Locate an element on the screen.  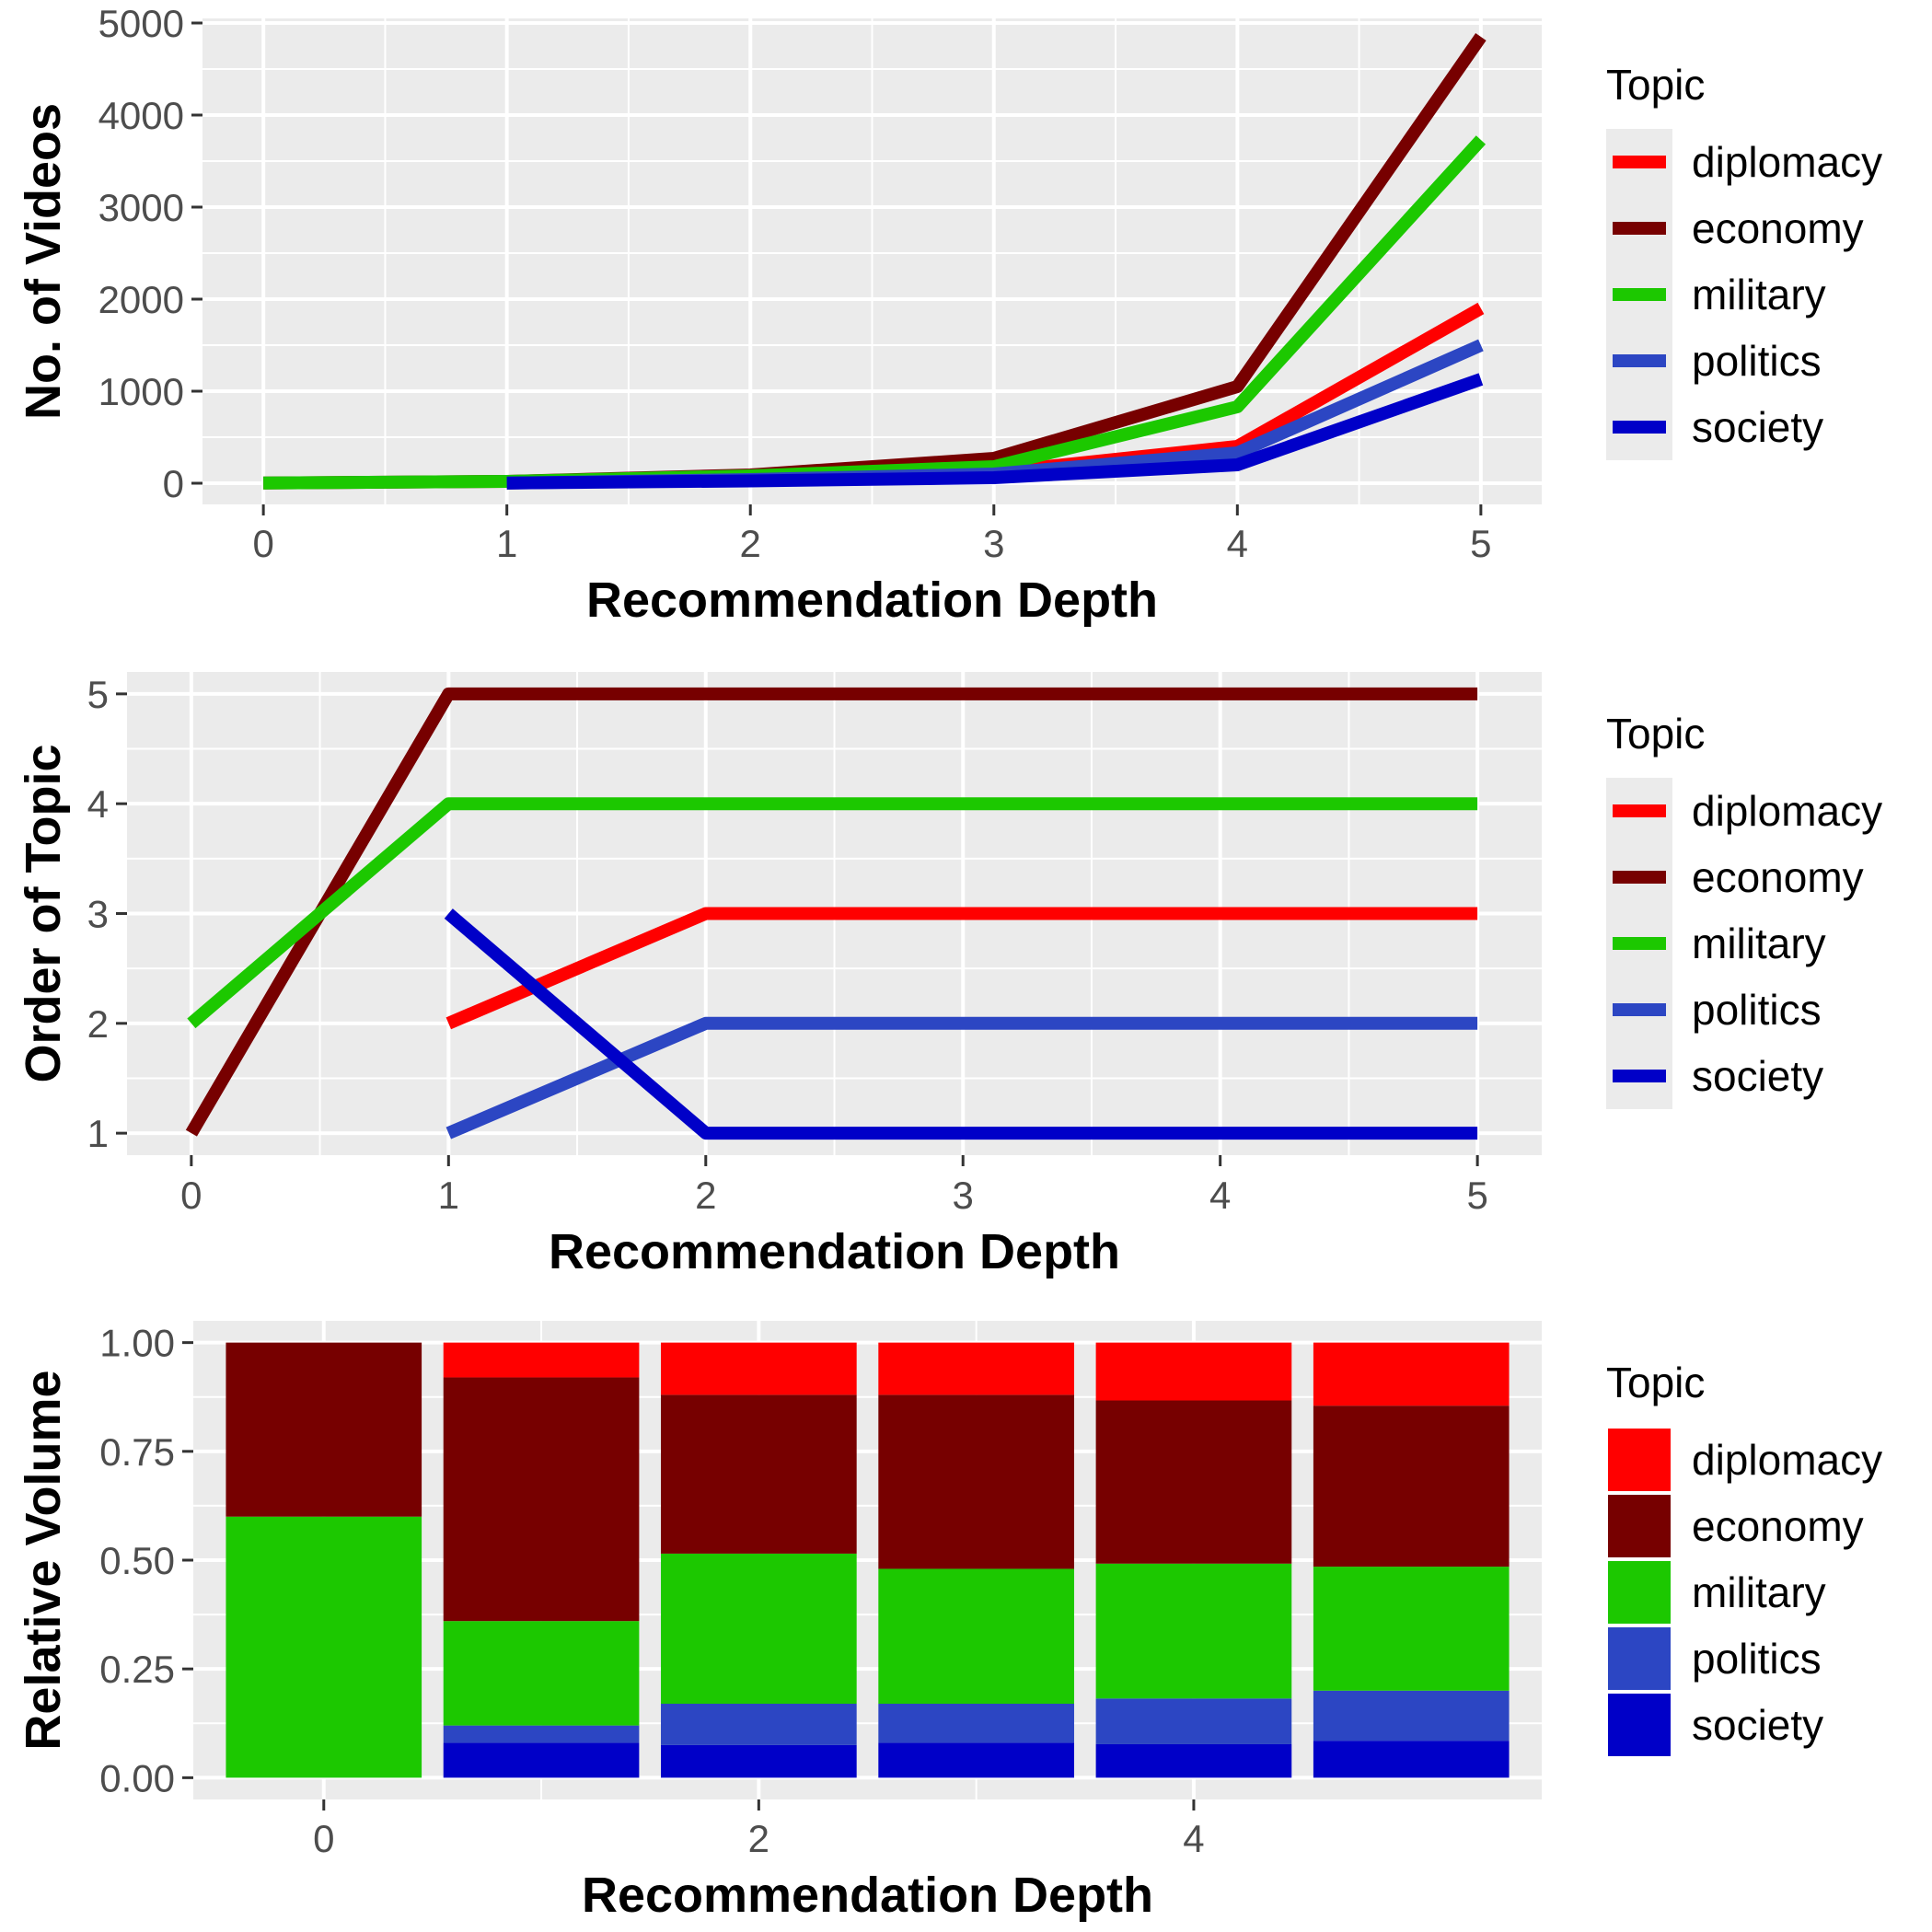
y-tick-label: 5 is located at coordinates (98, 695).